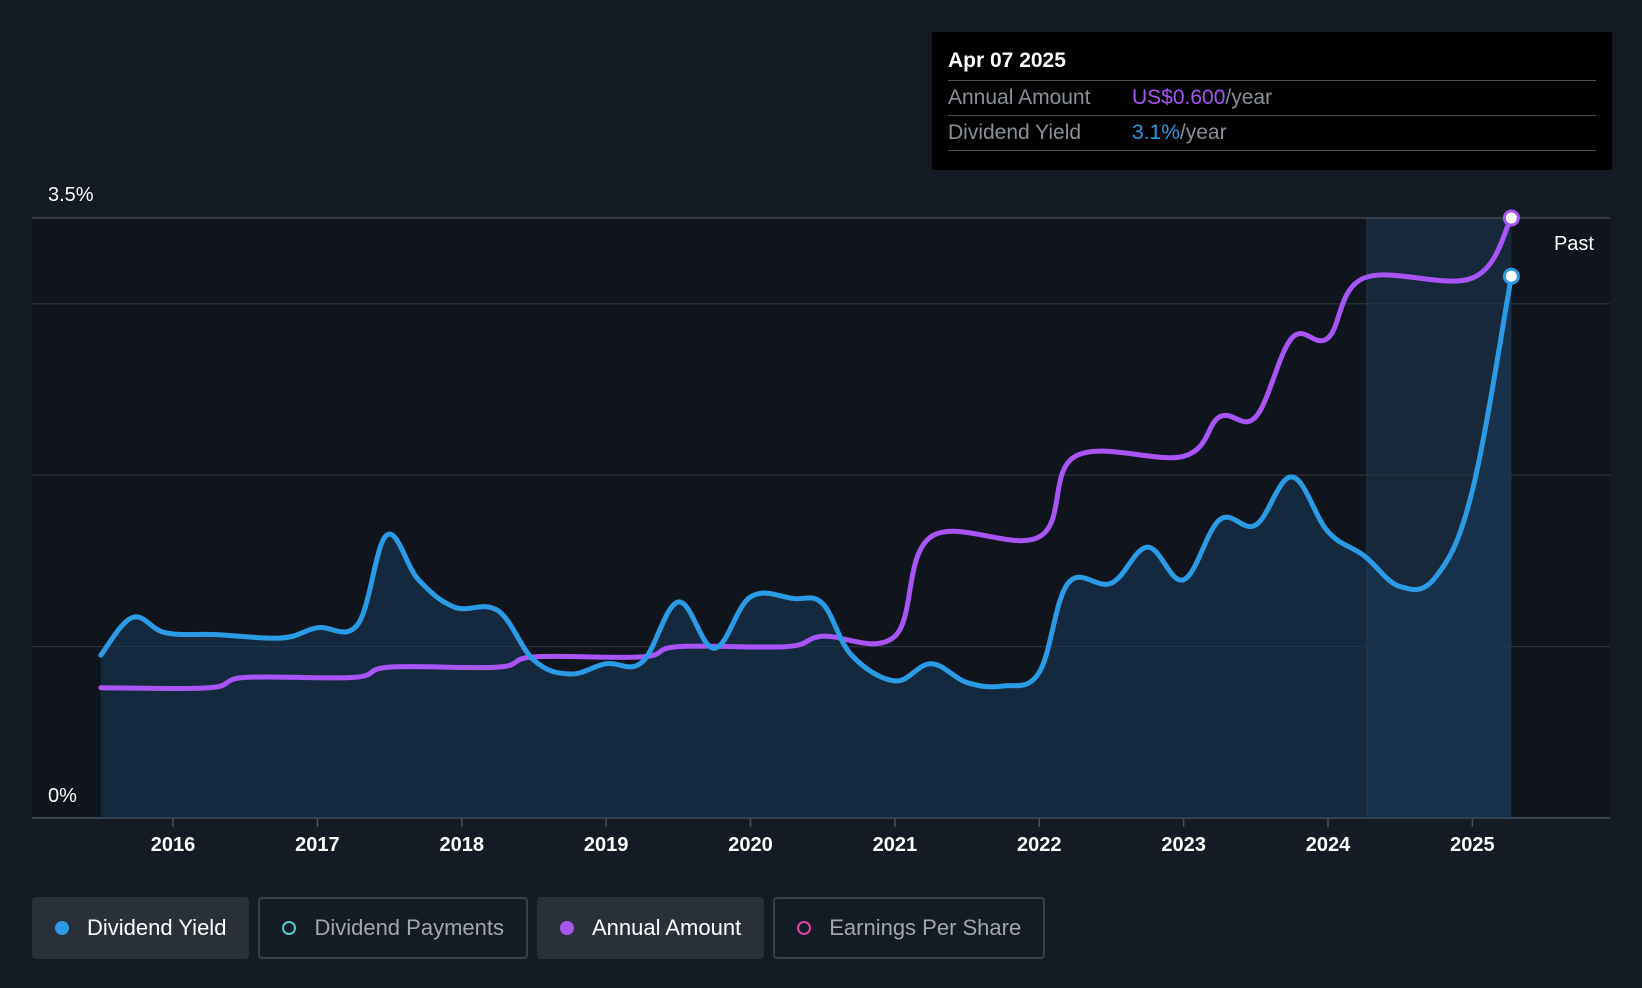 This screenshot has height=988, width=1642. I want to click on legend-dividend-yield: Dividend Yield, so click(141, 928).